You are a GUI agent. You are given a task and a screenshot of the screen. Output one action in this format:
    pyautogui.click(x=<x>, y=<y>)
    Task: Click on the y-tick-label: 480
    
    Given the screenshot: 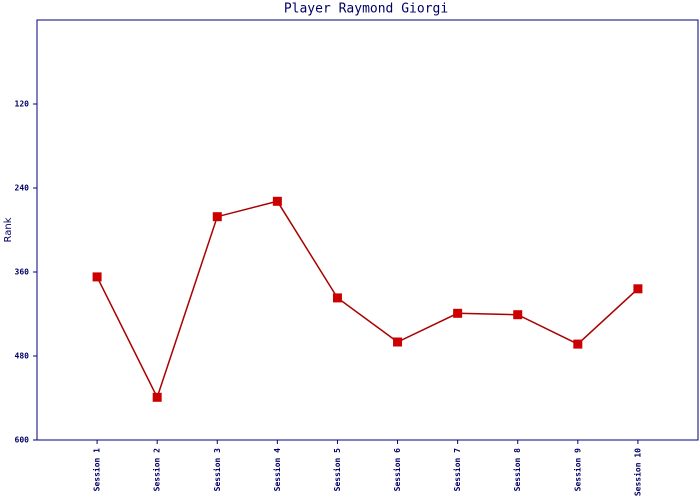 What is the action you would take?
    pyautogui.click(x=22, y=356)
    